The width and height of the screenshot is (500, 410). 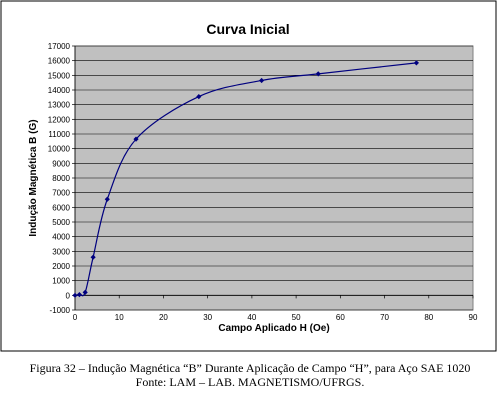 I want to click on y-tick-label: 12000, so click(x=59, y=119).